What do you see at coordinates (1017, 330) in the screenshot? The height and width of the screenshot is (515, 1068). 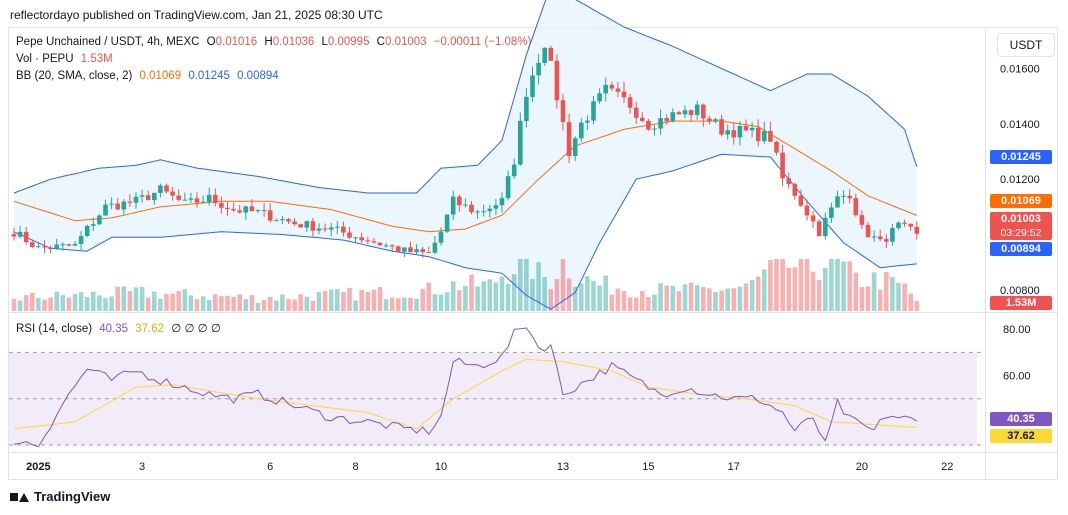 I see `rsi-tick-label: 80.00` at bounding box center [1017, 330].